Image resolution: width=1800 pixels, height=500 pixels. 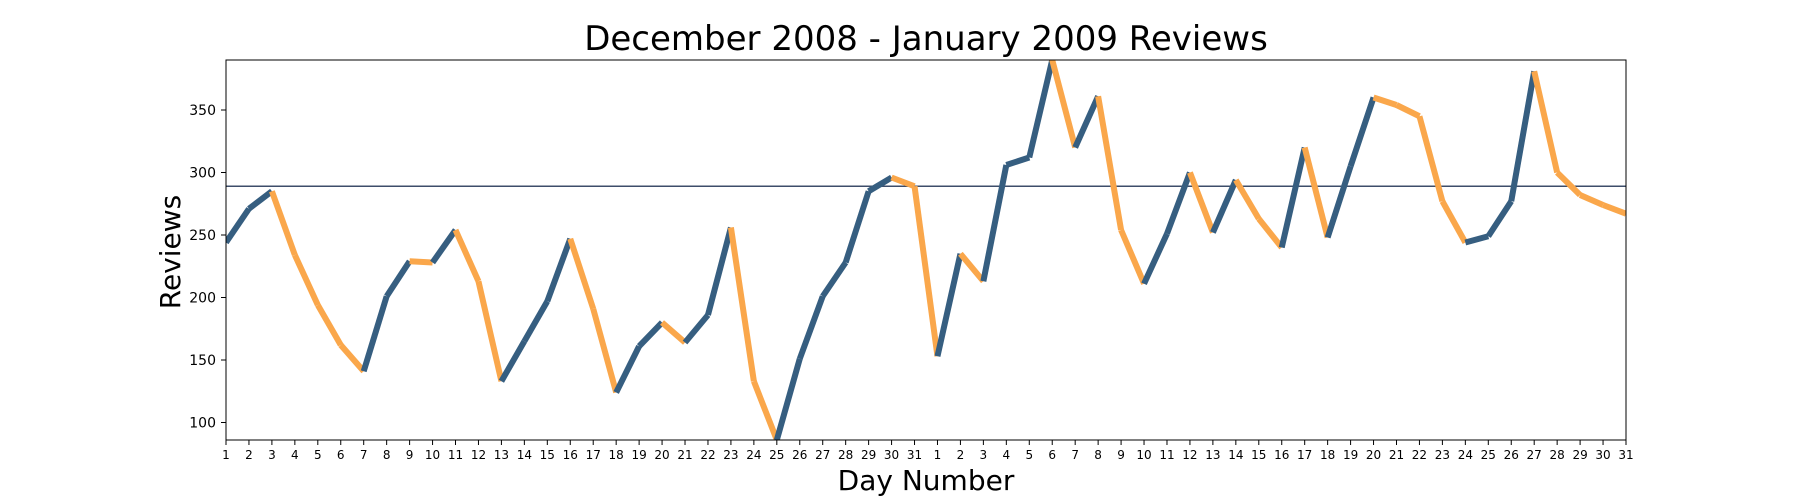 What do you see at coordinates (202, 111) in the screenshot?
I see `y-tick-label: 350` at bounding box center [202, 111].